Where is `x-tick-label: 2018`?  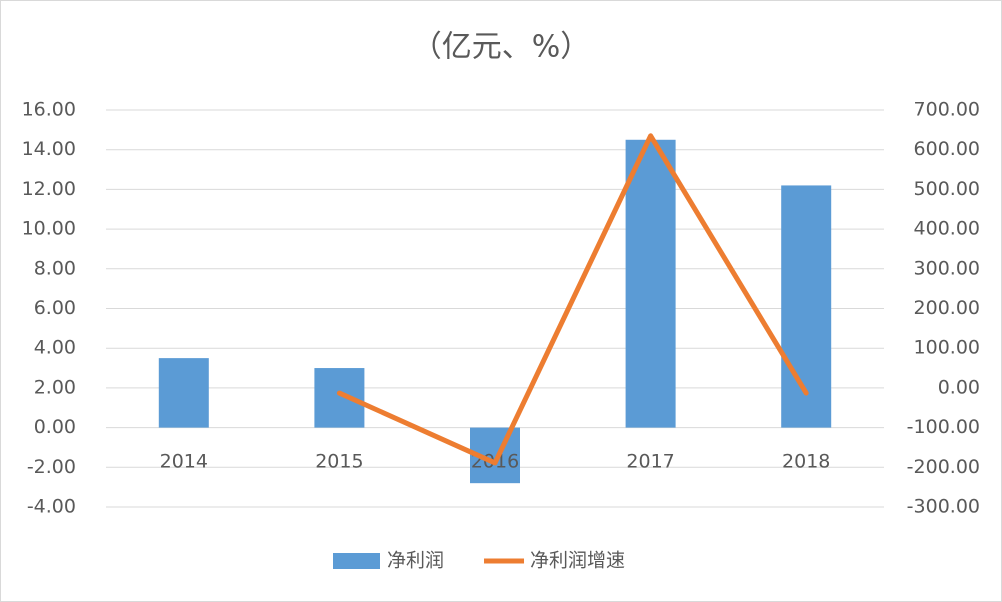
x-tick-label: 2018 is located at coordinates (806, 462).